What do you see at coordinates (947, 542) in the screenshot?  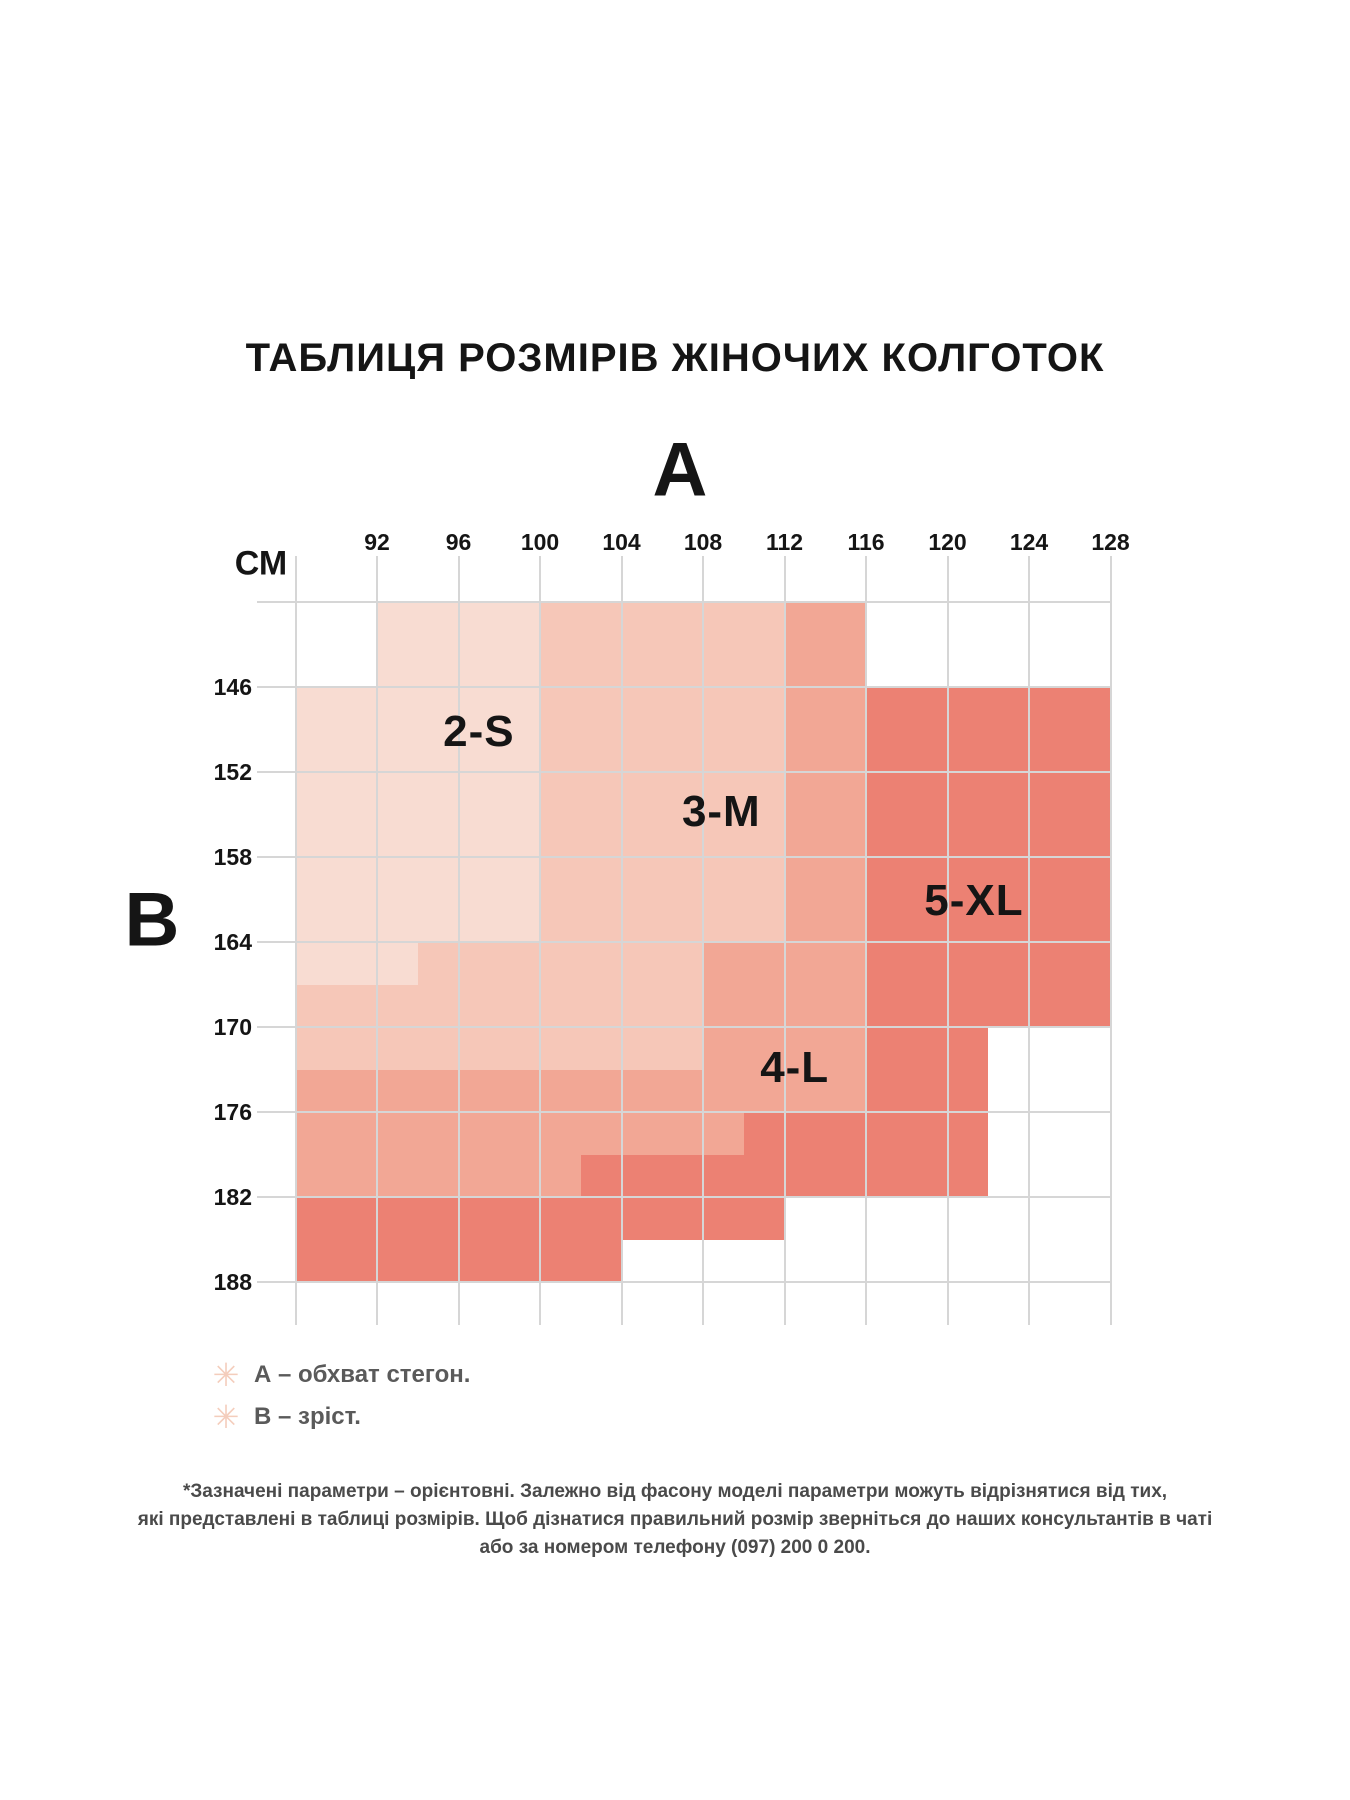 I see `x-tick-label: 120` at bounding box center [947, 542].